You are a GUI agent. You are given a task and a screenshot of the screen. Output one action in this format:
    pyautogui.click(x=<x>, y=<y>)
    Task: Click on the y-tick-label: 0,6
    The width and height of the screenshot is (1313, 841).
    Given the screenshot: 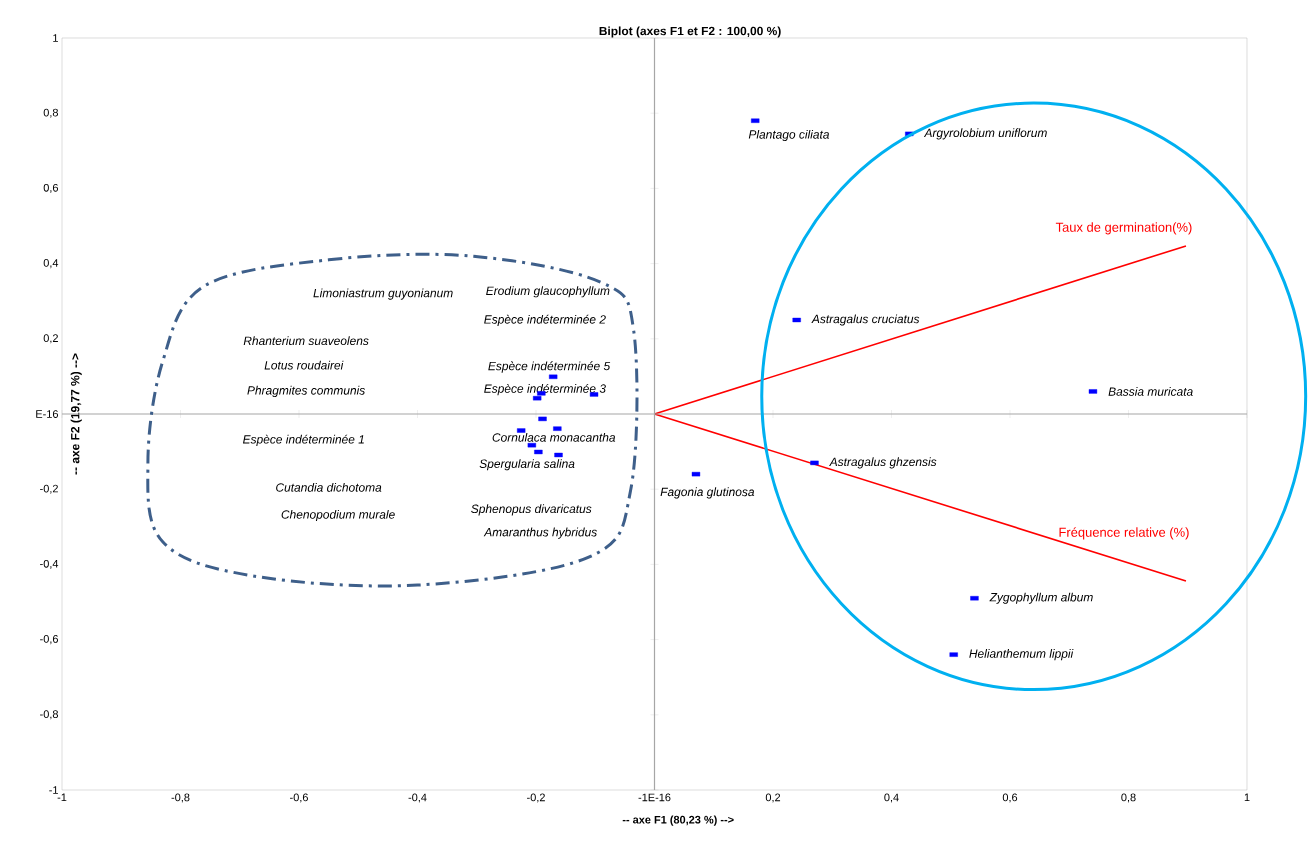 What is the action you would take?
    pyautogui.click(x=50, y=188)
    